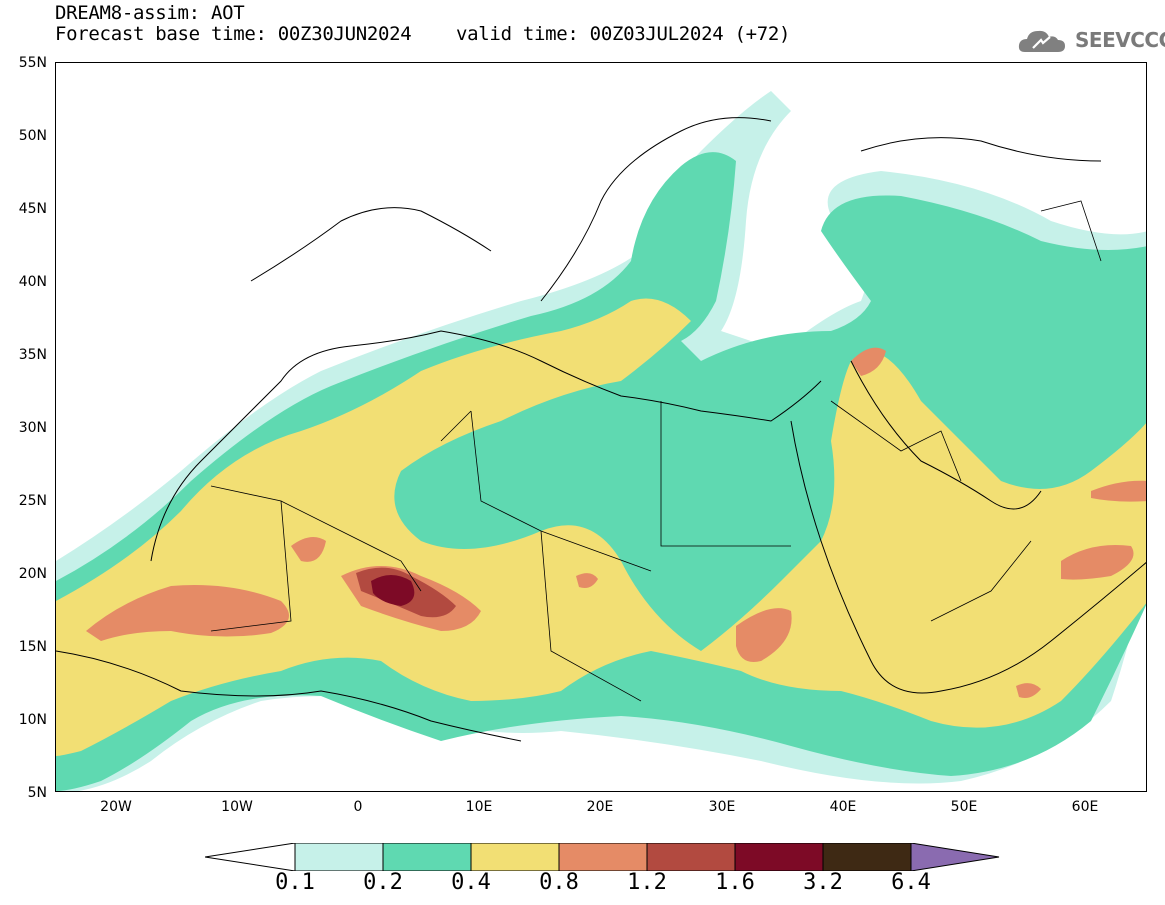  What do you see at coordinates (32, 574) in the screenshot?
I see `lat-label-20n: 20N` at bounding box center [32, 574].